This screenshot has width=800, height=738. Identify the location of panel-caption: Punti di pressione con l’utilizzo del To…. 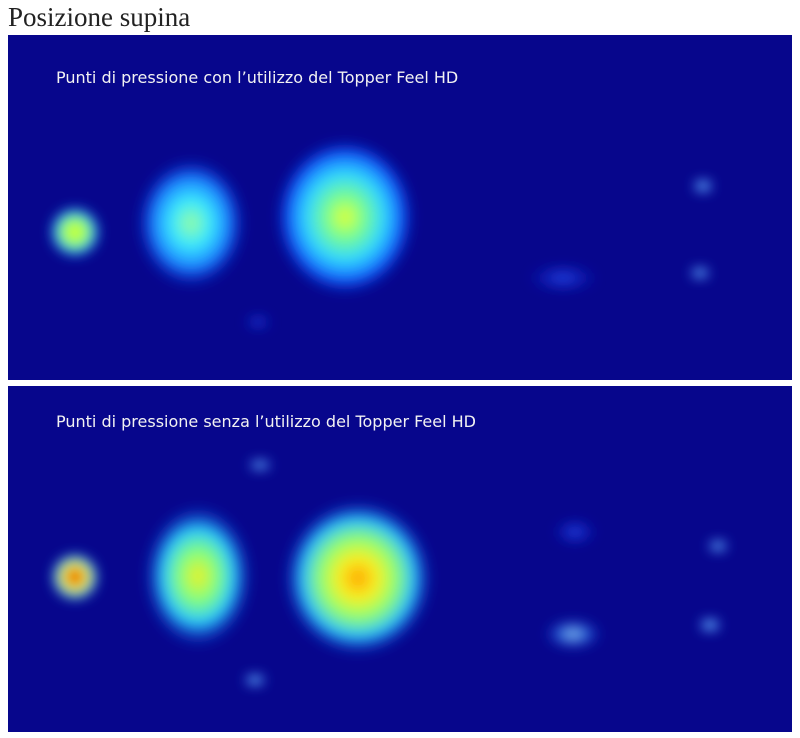
(257, 77).